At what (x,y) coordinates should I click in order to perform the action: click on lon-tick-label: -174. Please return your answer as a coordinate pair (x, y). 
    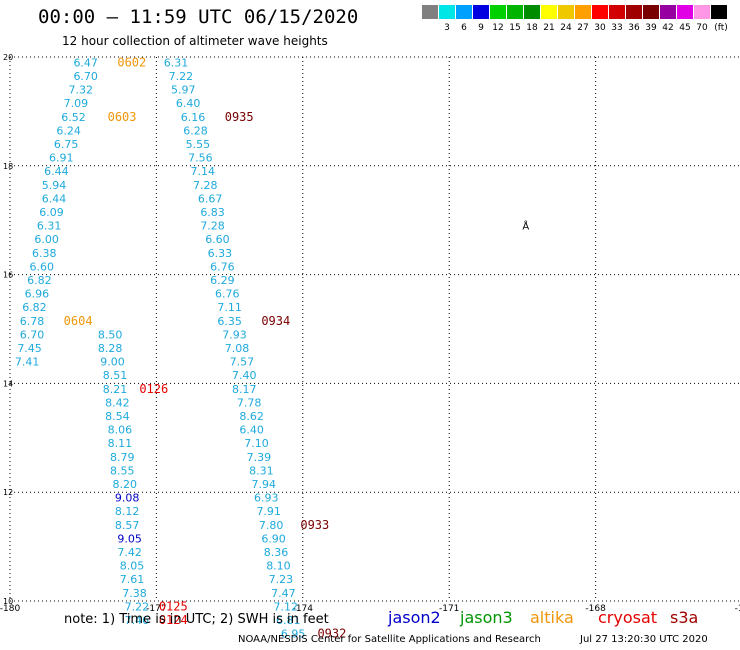
    Looking at the image, I should click on (303, 609).